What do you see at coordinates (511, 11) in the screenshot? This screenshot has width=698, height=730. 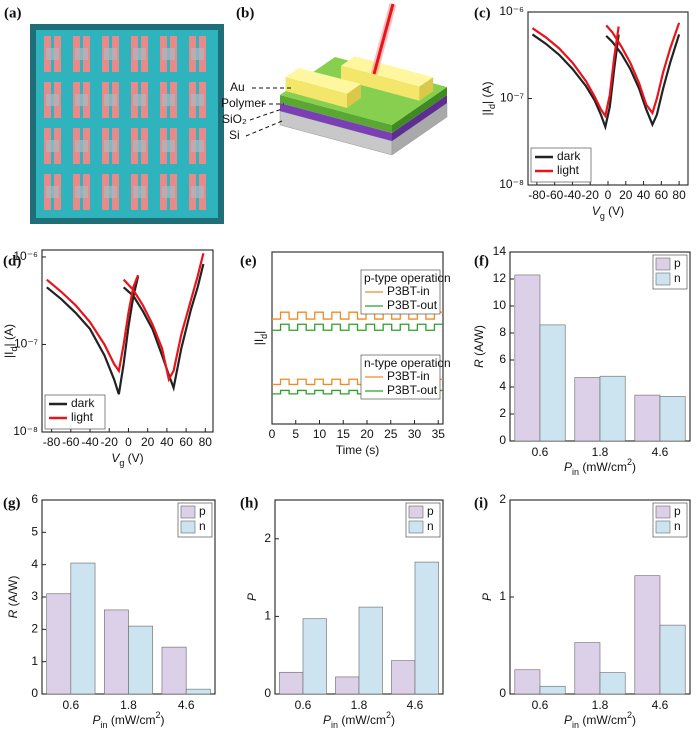 I see `y-tick-label: 10⁻⁶` at bounding box center [511, 11].